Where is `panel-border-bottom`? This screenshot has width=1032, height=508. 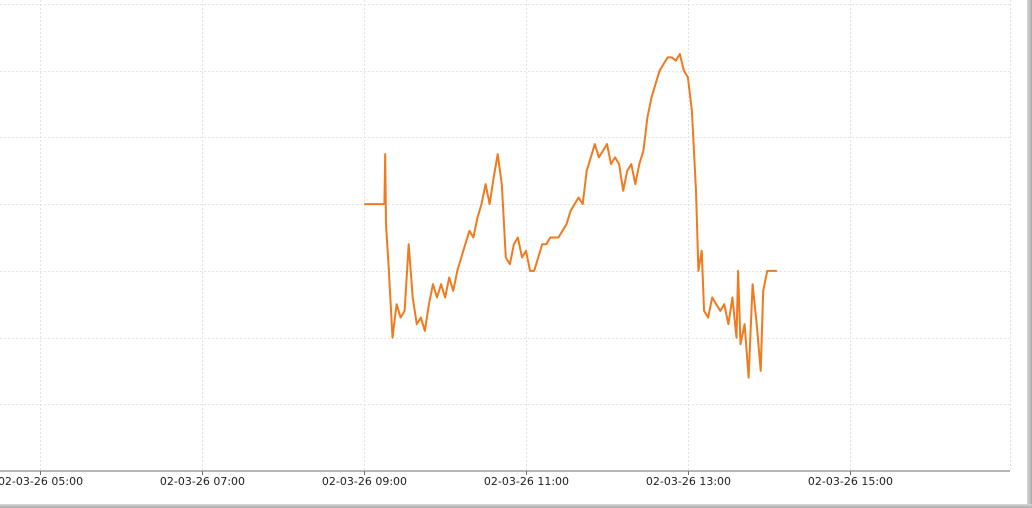
panel-border-bottom is located at coordinates (516, 506).